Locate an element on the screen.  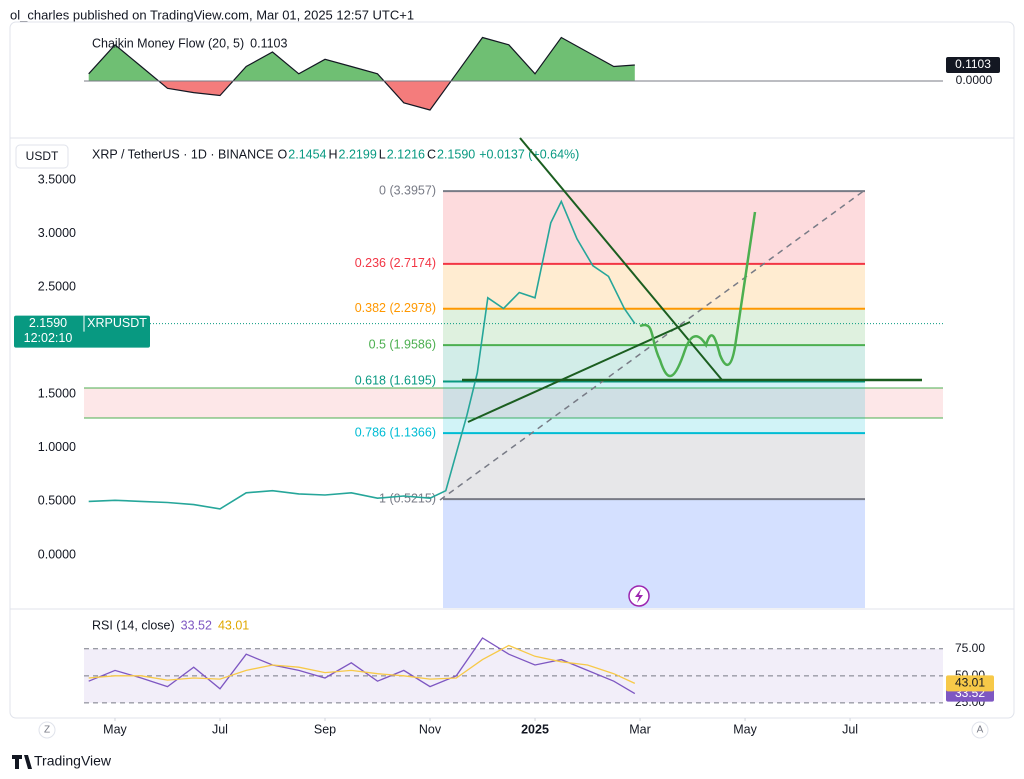
fib-extension-zone is located at coordinates (654, 553).